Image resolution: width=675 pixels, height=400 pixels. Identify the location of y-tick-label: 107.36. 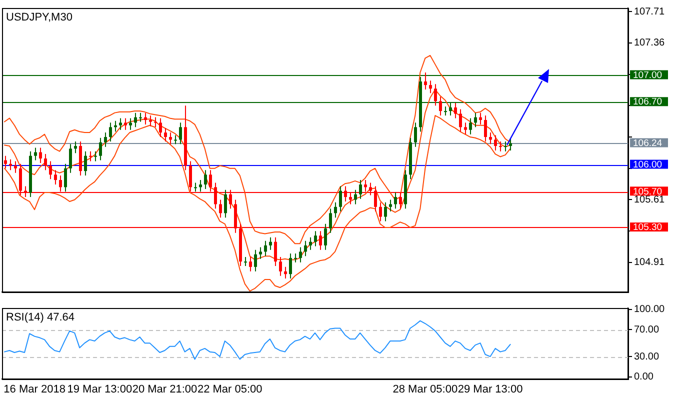
(650, 43).